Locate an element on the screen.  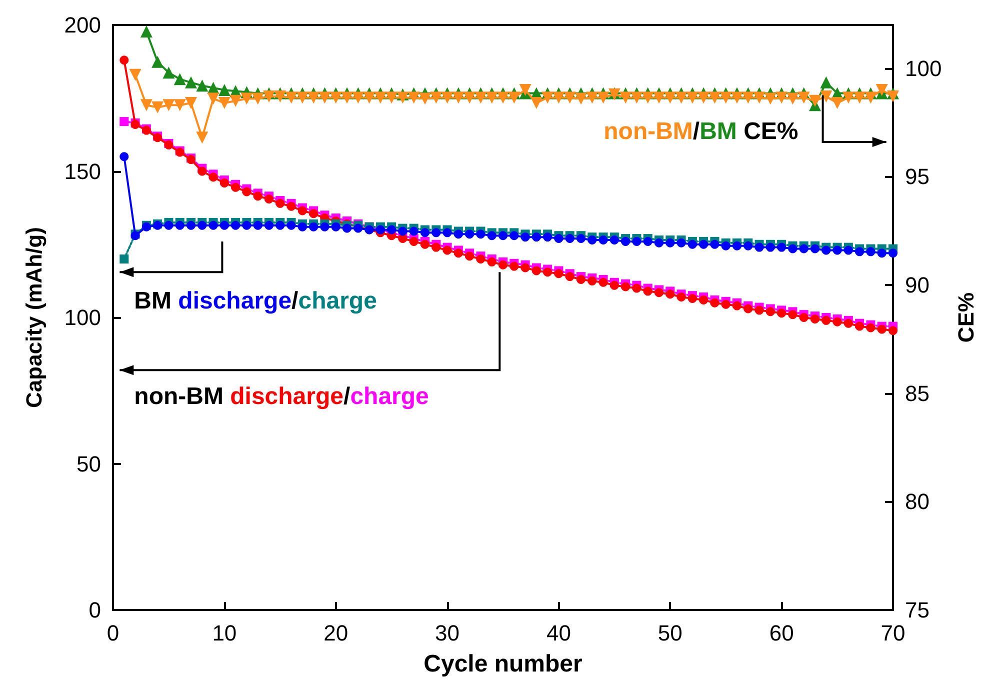
y-tick-label: 50 is located at coordinates (88, 463).